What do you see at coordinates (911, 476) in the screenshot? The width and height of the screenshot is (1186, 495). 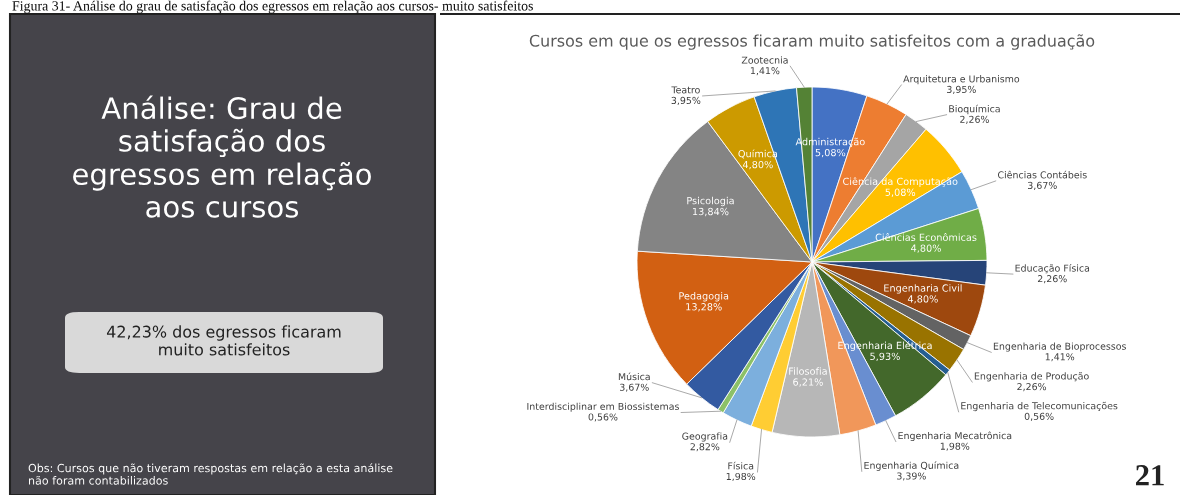 I see `data-label: 3,39%` at bounding box center [911, 476].